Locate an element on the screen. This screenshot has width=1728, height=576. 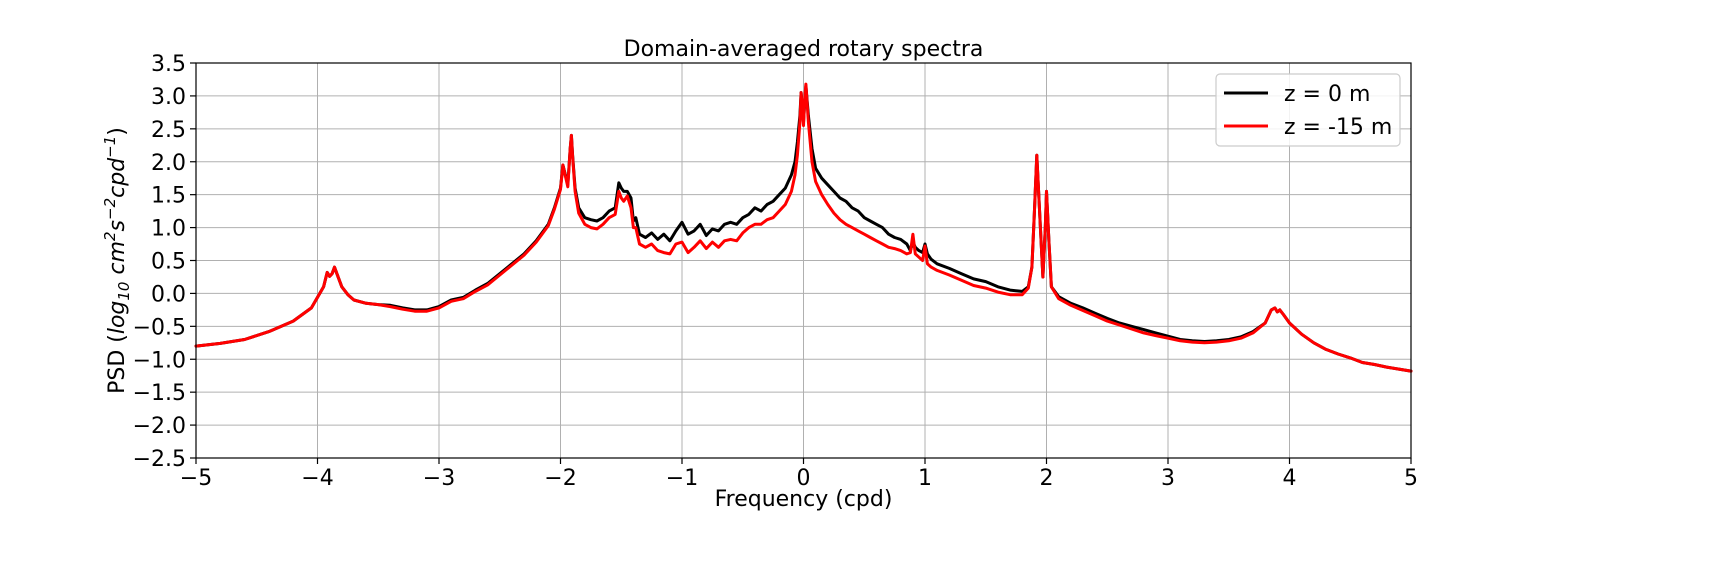
y-label-cm: cm is located at coordinates (117, 261).